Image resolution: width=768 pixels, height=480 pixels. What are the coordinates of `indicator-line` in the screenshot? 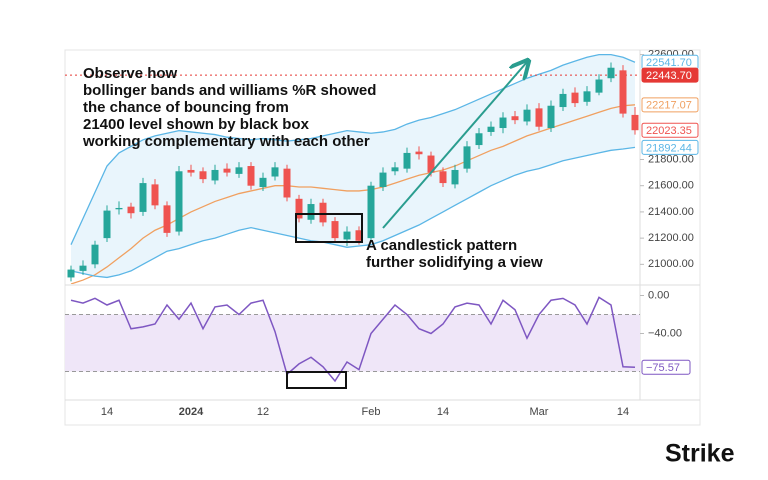 It's located at (353, 339).